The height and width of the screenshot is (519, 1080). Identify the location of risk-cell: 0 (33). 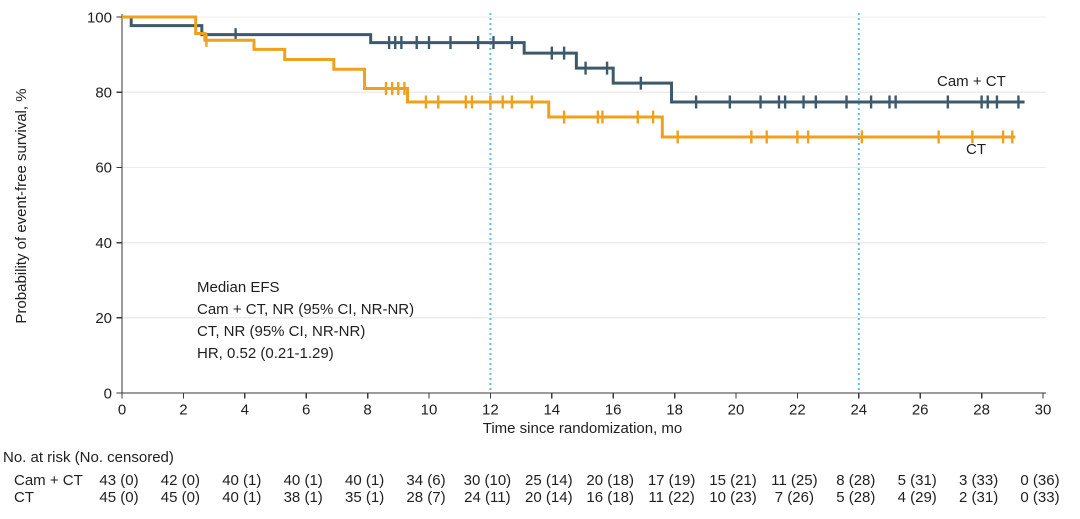
(1040, 497).